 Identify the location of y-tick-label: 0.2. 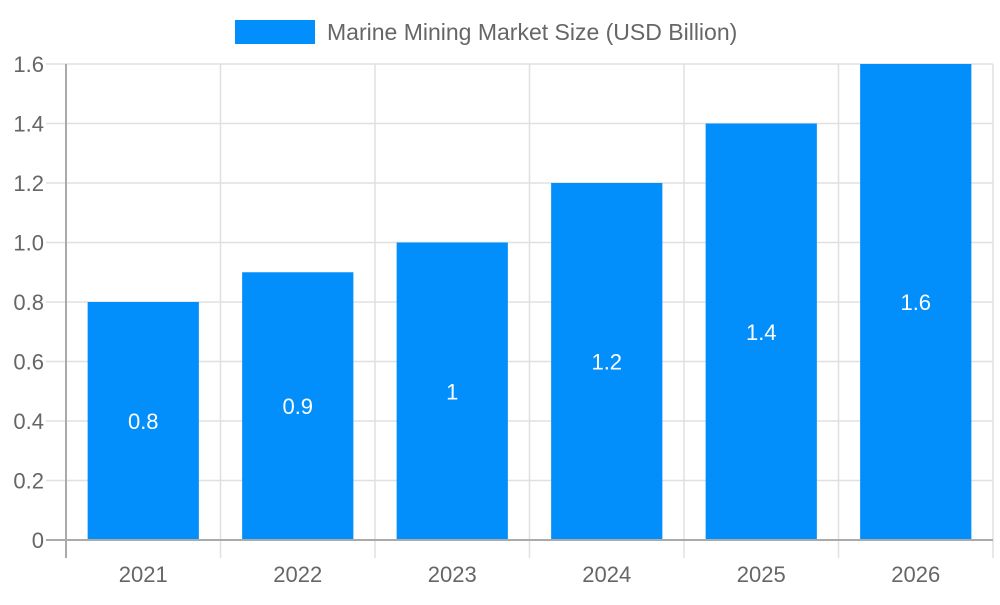
(28, 481).